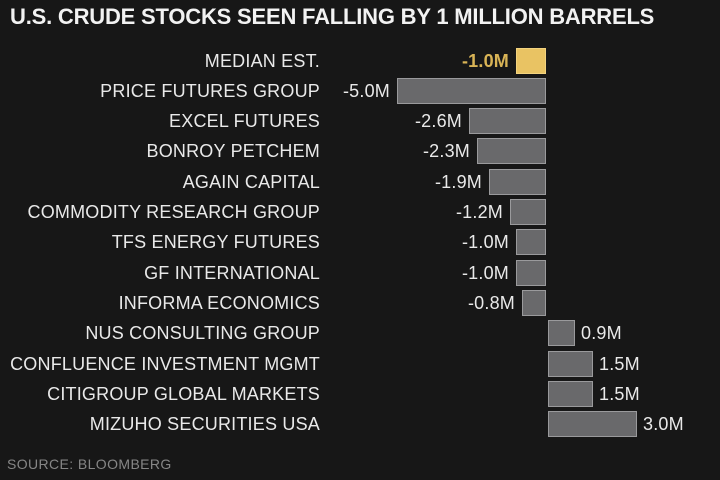 Image resolution: width=720 pixels, height=480 pixels. I want to click on source-credit: SOURCE: BLOOMBERG, so click(89, 464).